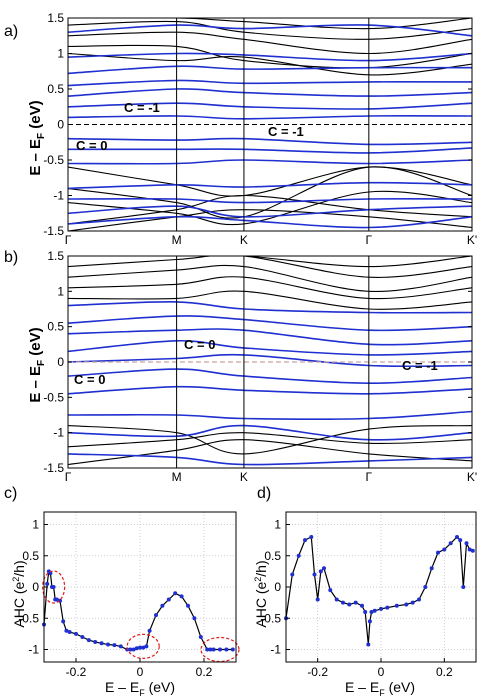  What do you see at coordinates (286, 131) in the screenshot?
I see `chern-annotation-a-1: C = -1` at bounding box center [286, 131].